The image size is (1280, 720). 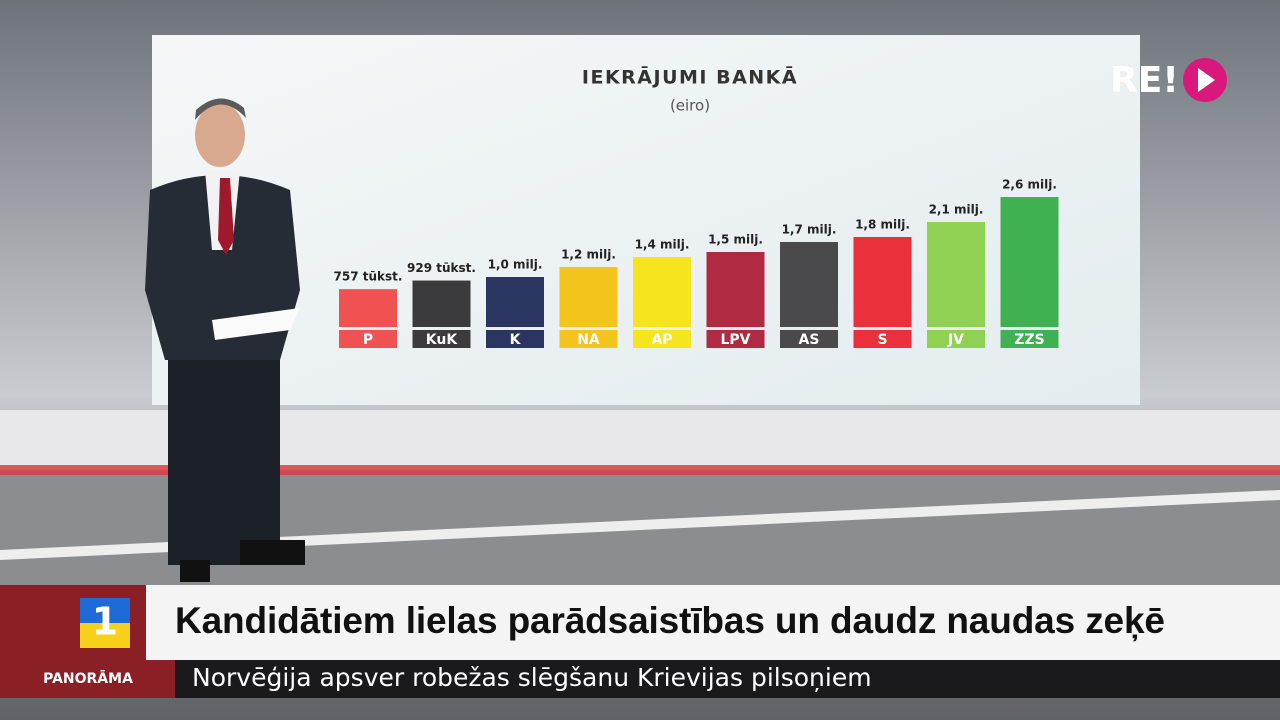 I want to click on value-label: 757 tūkst., so click(x=368, y=277).